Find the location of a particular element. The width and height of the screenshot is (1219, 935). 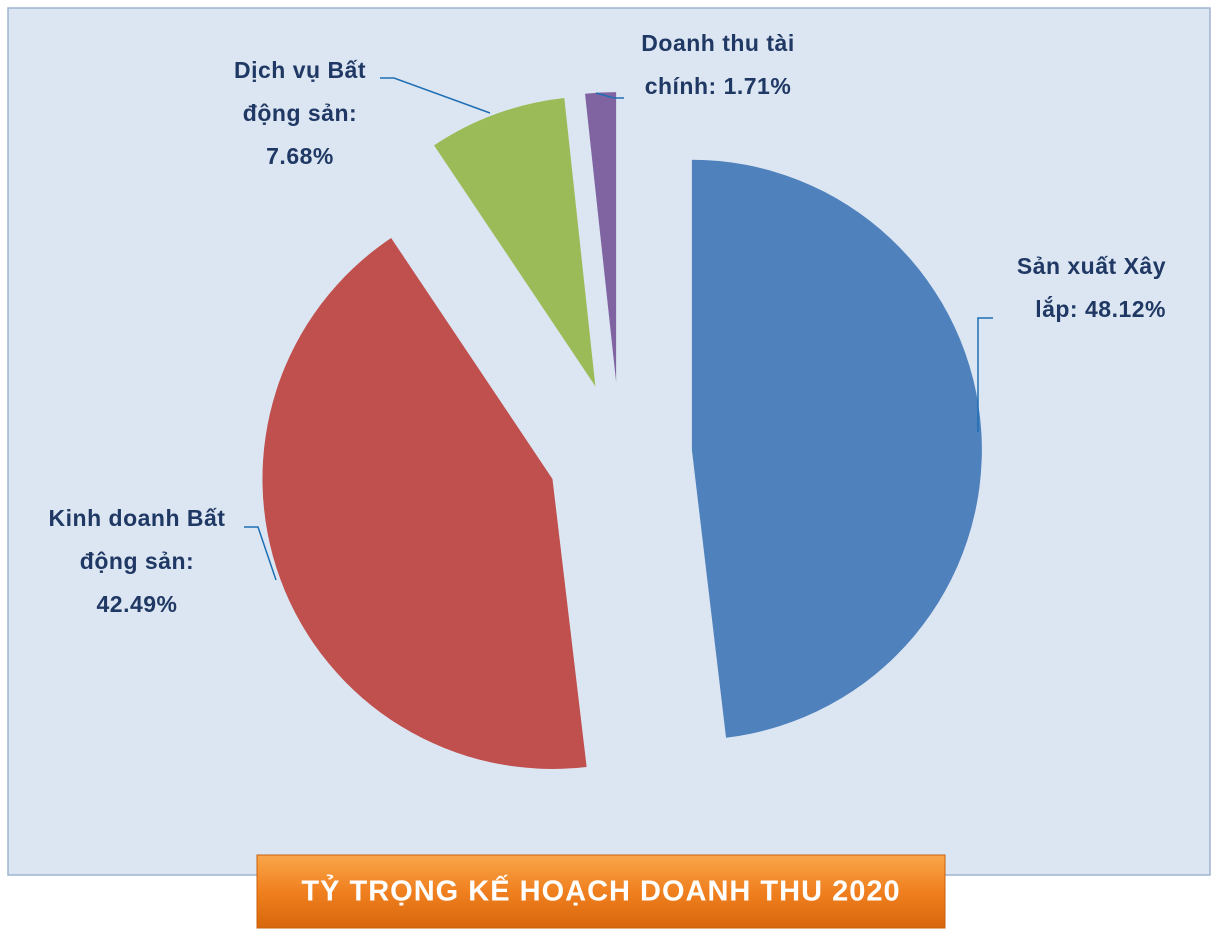

data-label: Dịch vụ Bất động sản: 7.68% is located at coordinates (300, 113).